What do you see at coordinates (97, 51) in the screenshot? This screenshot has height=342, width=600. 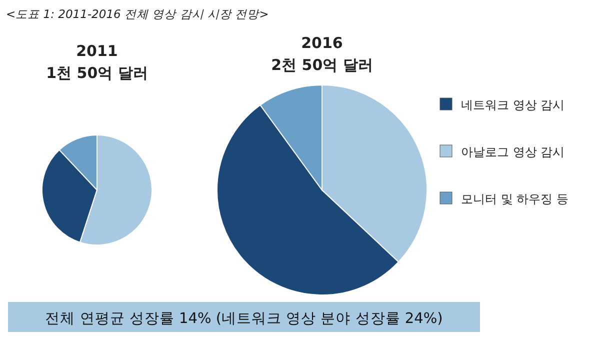 I see `chart-title: 2011` at bounding box center [97, 51].